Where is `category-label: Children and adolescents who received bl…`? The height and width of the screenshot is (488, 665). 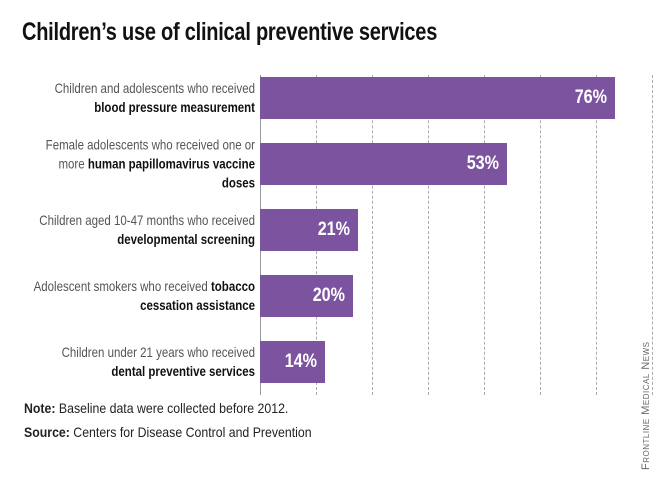
category-label: Children and adolescents who received bl… is located at coordinates (127, 98).